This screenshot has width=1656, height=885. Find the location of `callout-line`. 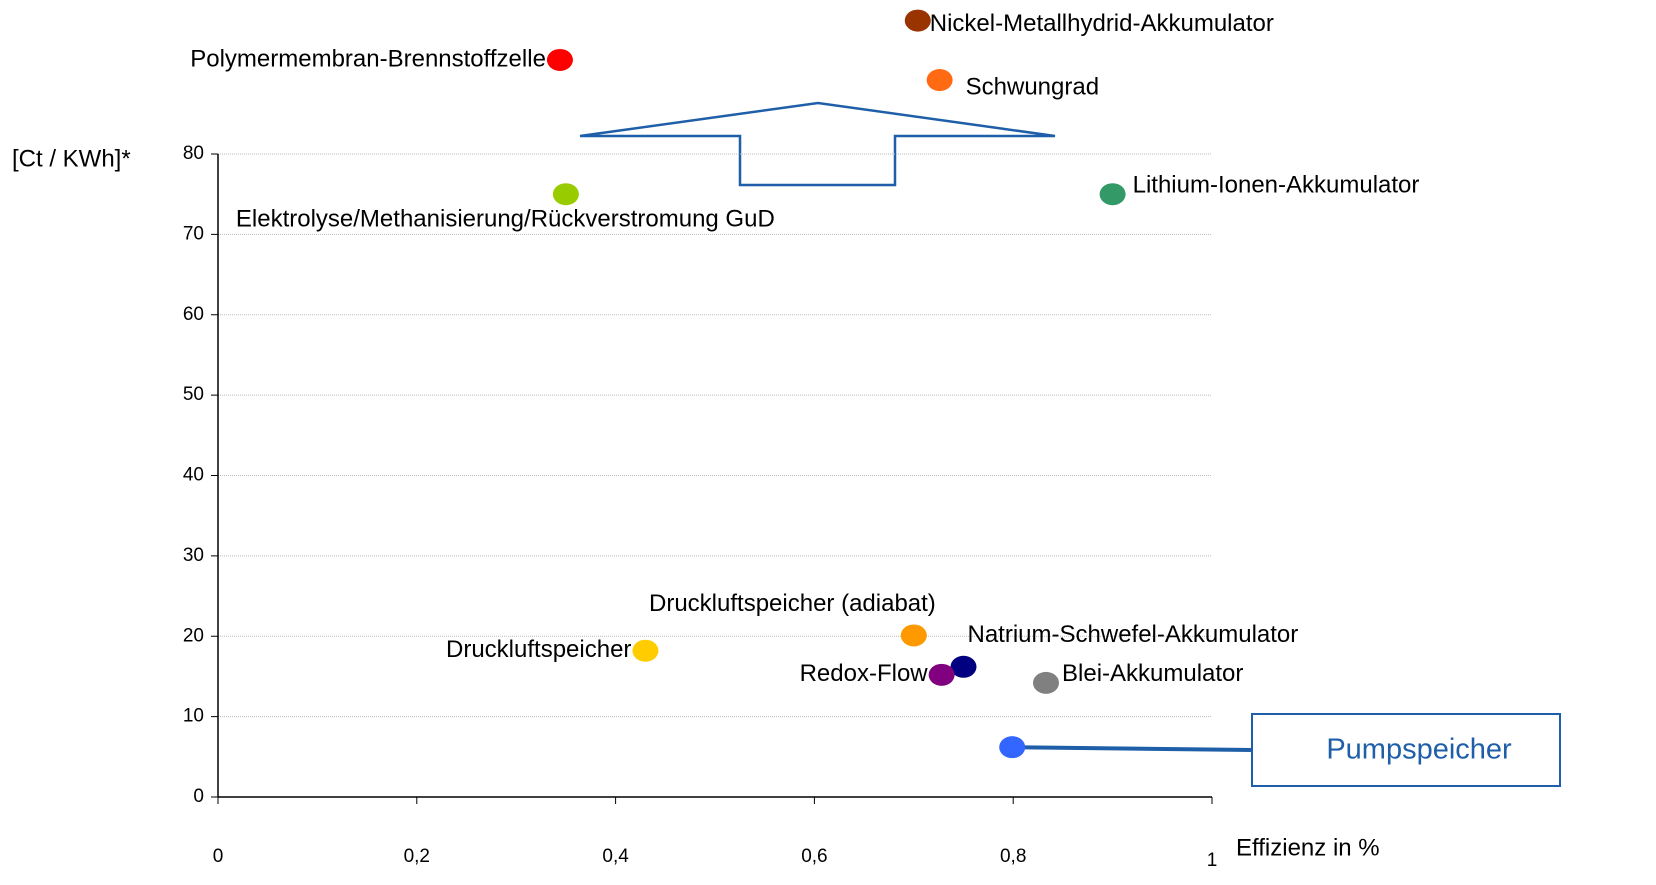

callout-line is located at coordinates (1132, 748).